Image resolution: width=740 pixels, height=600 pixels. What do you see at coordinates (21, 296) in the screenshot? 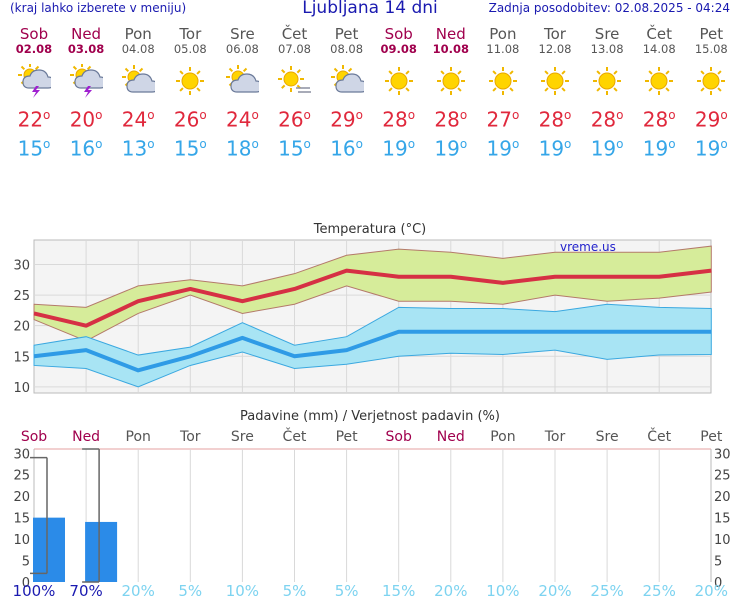
I see `temperature-tick-label: 25` at bounding box center [21, 296].